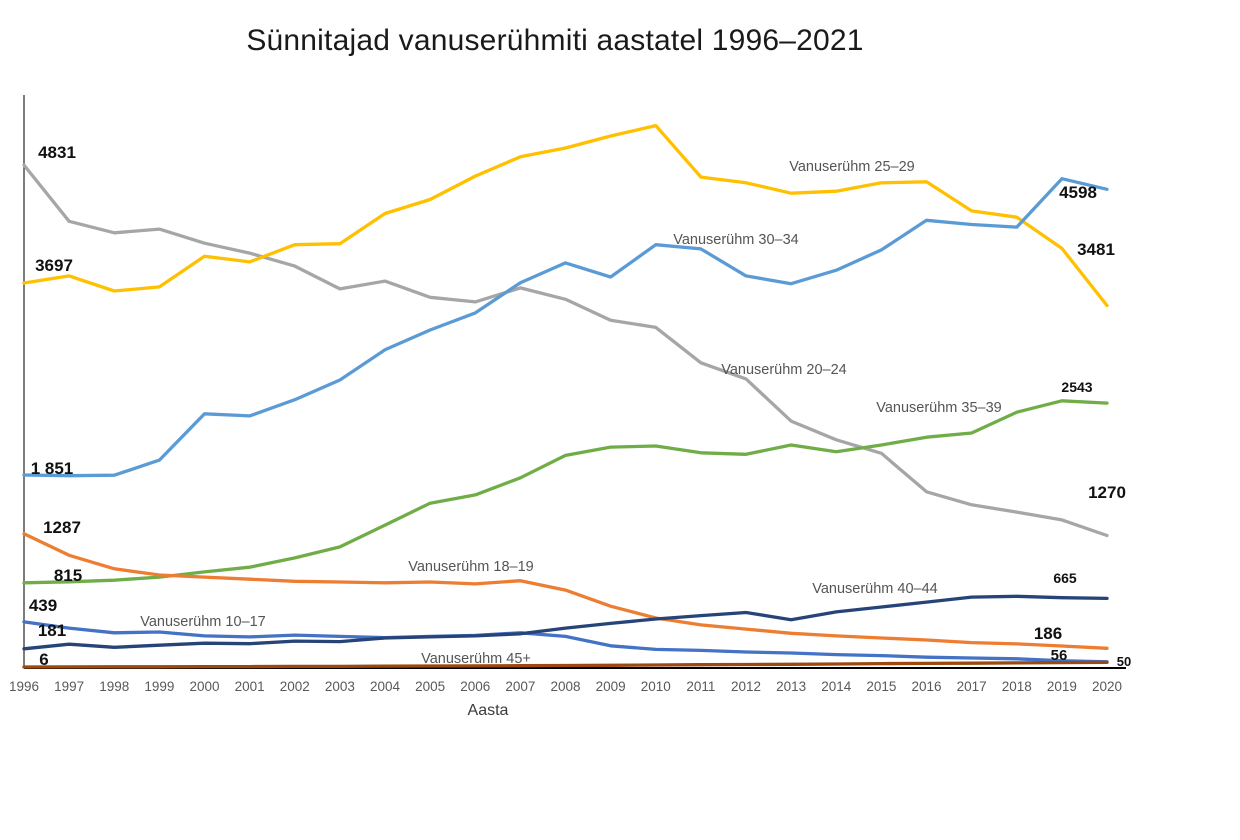 The width and height of the screenshot is (1240, 840). I want to click on value-label: 1287, so click(62, 527).